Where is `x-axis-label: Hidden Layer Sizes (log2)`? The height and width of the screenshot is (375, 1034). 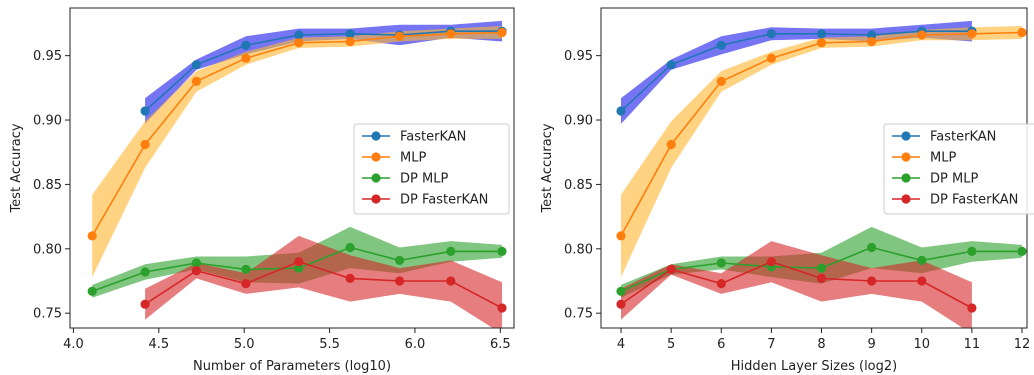 x-axis-label: Hidden Layer Sizes (log2) is located at coordinates (814, 366).